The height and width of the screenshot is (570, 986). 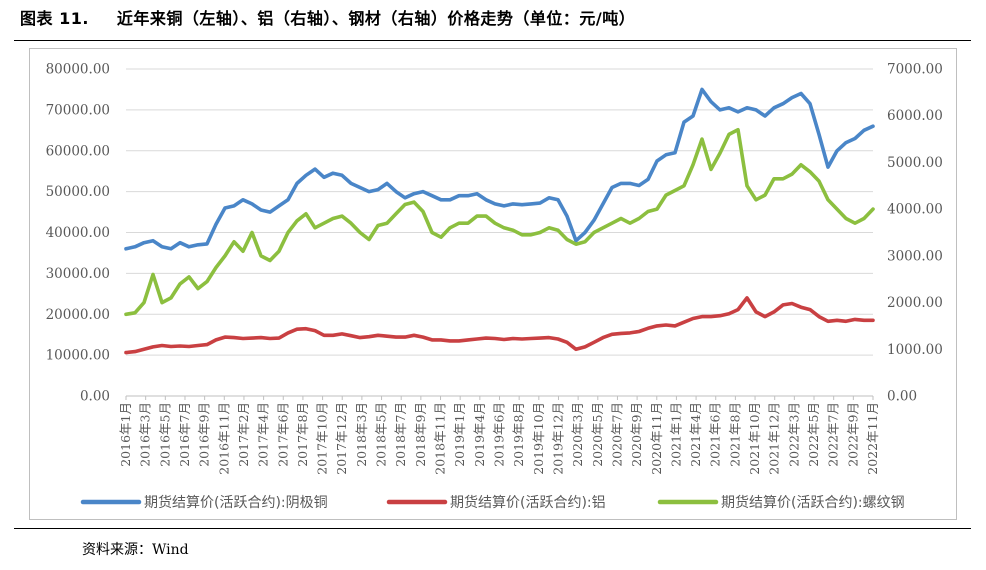 What do you see at coordinates (78, 70) in the screenshot?
I see `left-y-tick-label: 80000.00` at bounding box center [78, 70].